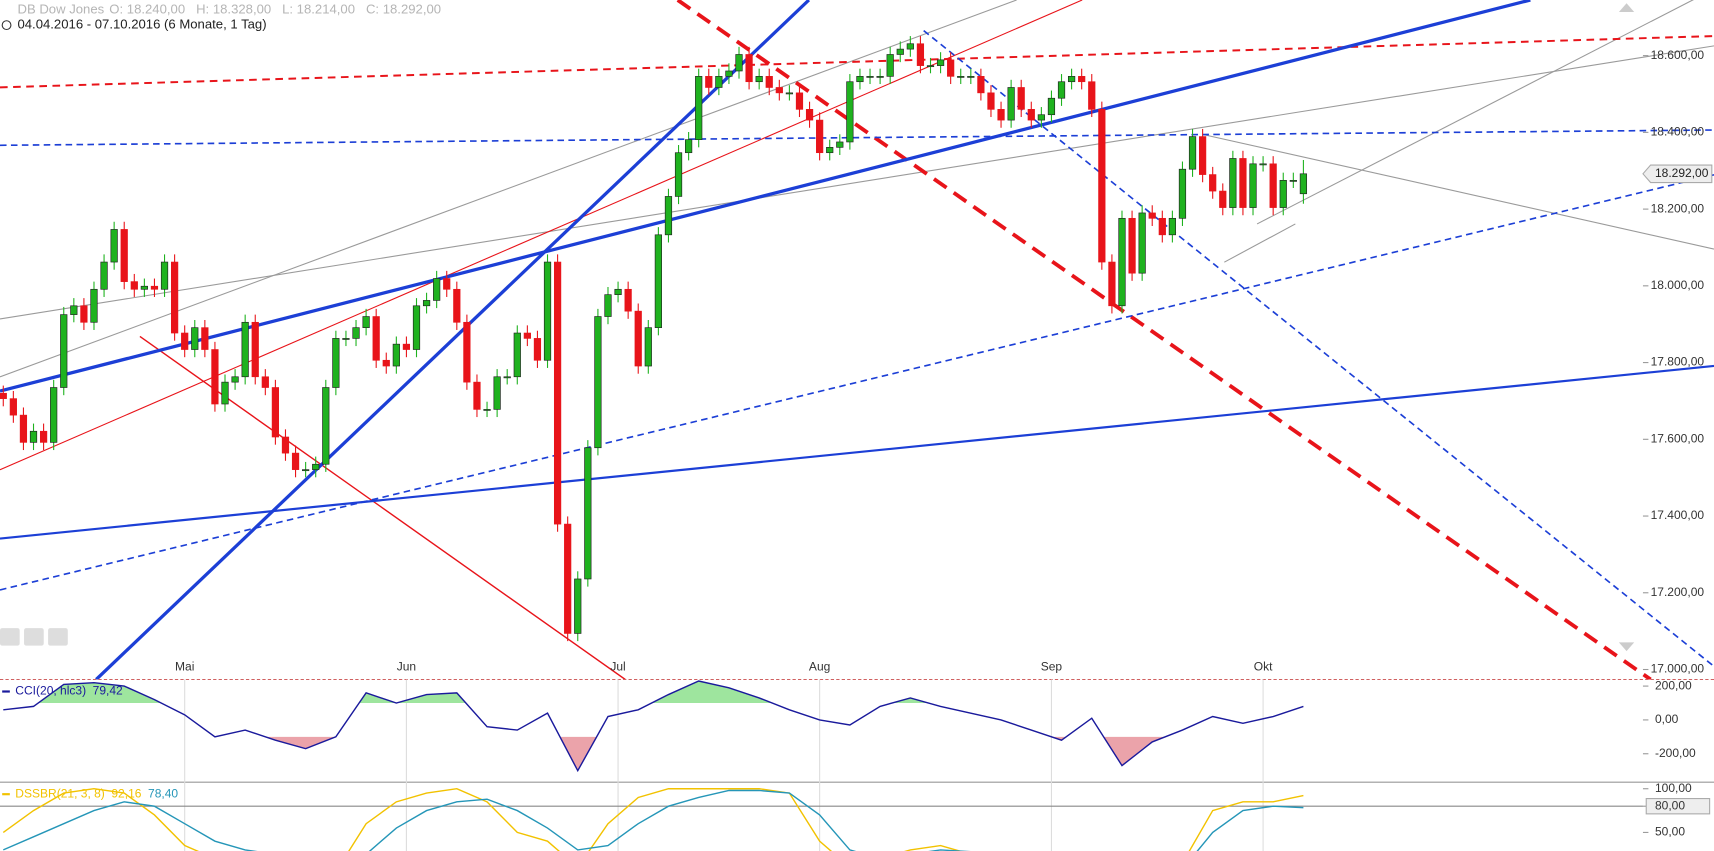  Describe the element at coordinates (653, 819) in the screenshot. I see `indicator-line` at that location.